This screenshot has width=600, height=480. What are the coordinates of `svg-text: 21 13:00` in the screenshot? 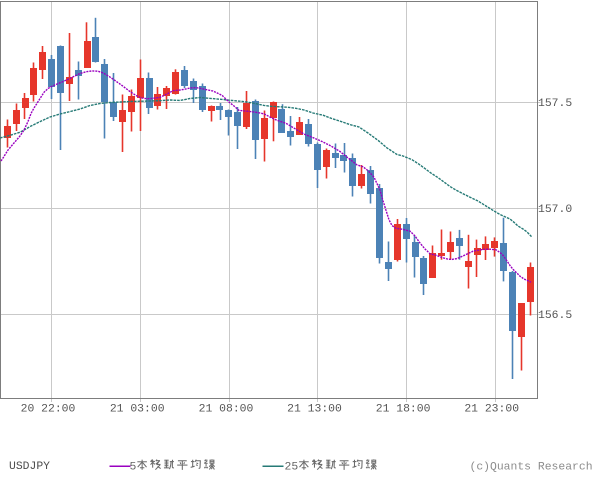 It's located at (314, 410).